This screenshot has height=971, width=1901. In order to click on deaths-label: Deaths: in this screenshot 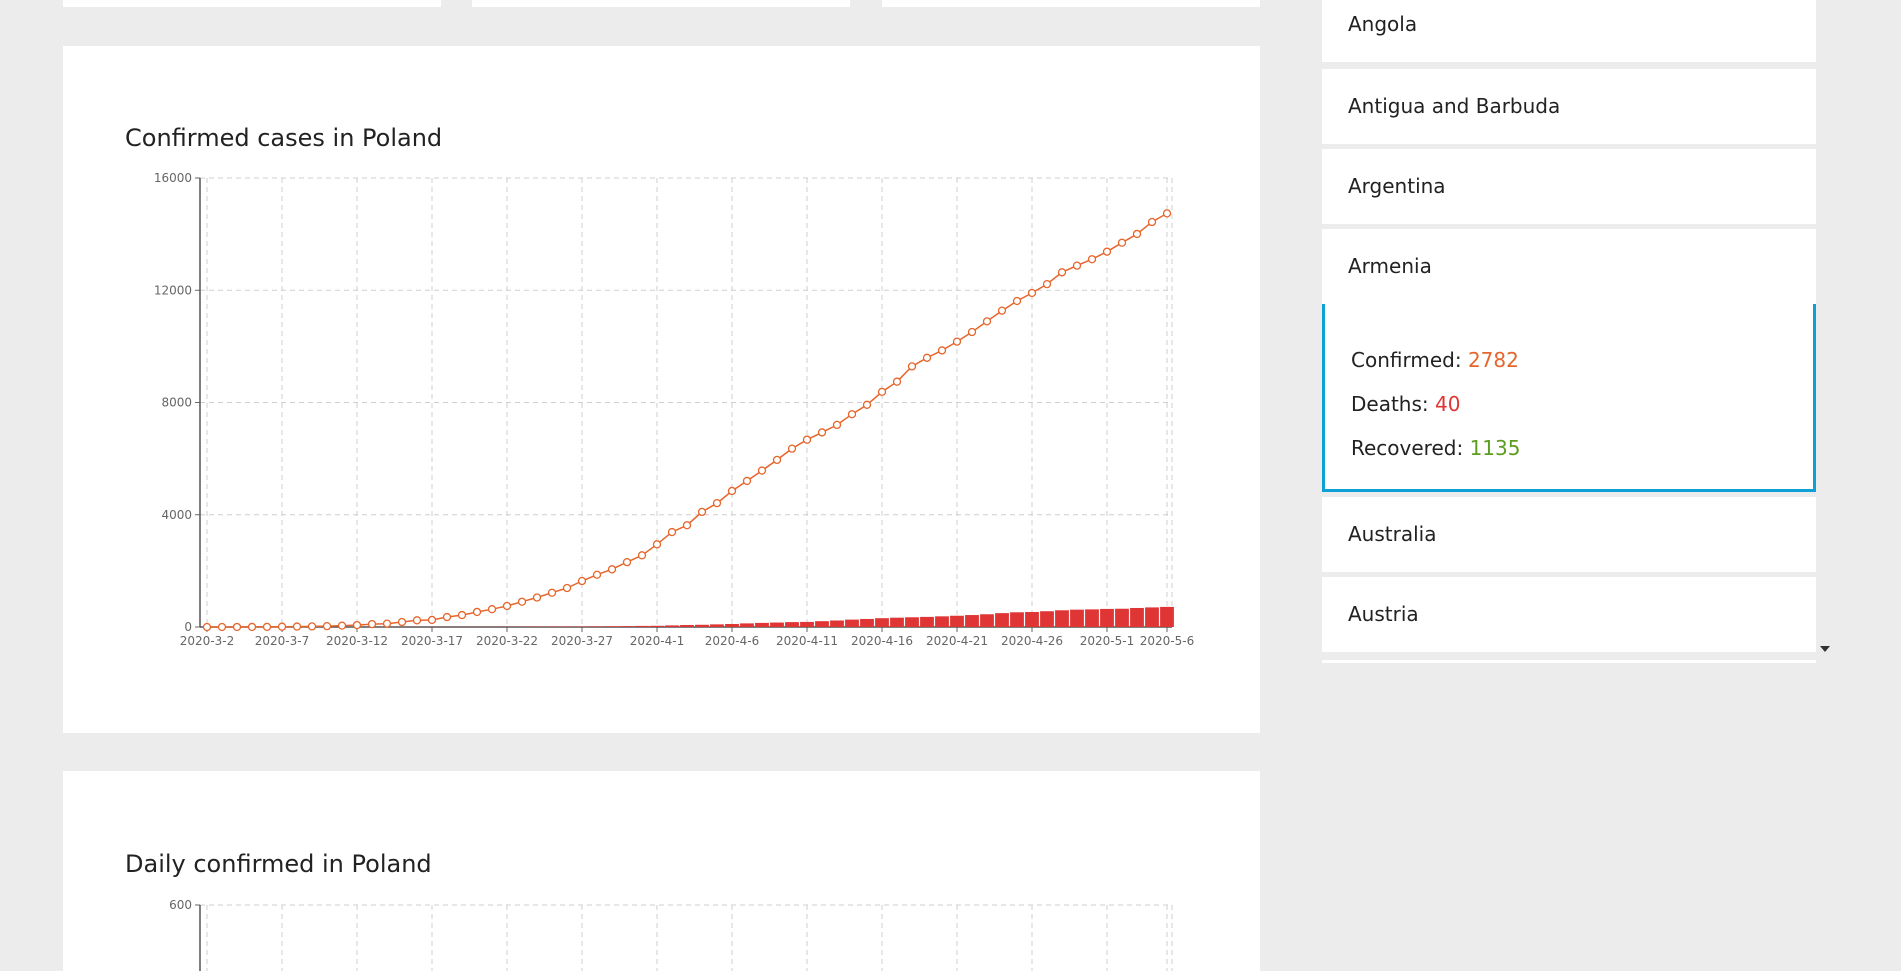, I will do `click(1390, 404)`.